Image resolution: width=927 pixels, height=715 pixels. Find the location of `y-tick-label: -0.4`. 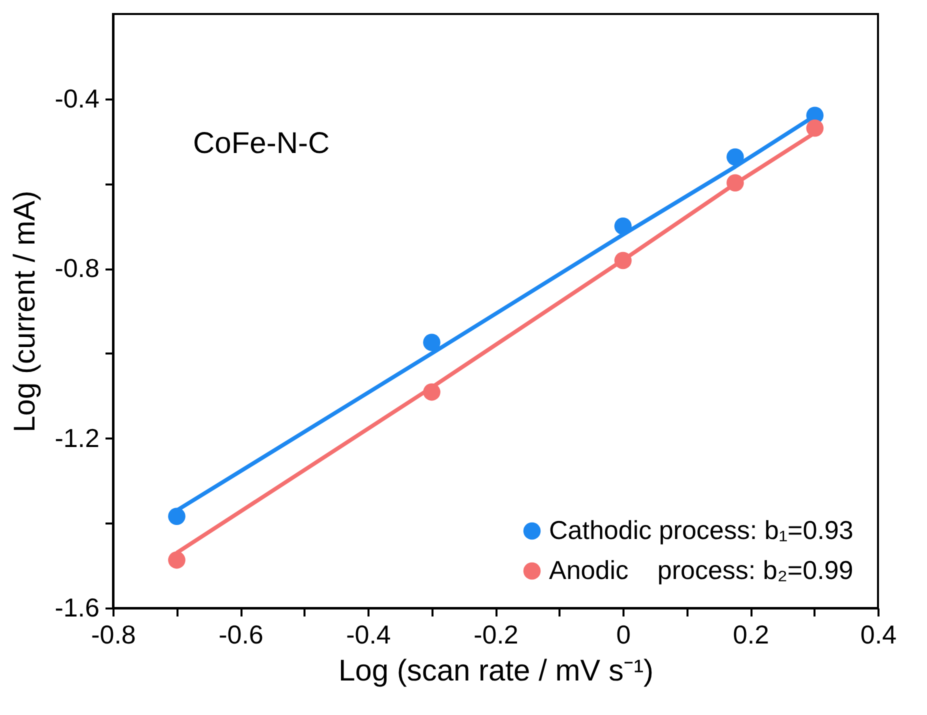

y-tick-label: -0.4 is located at coordinates (77, 98).